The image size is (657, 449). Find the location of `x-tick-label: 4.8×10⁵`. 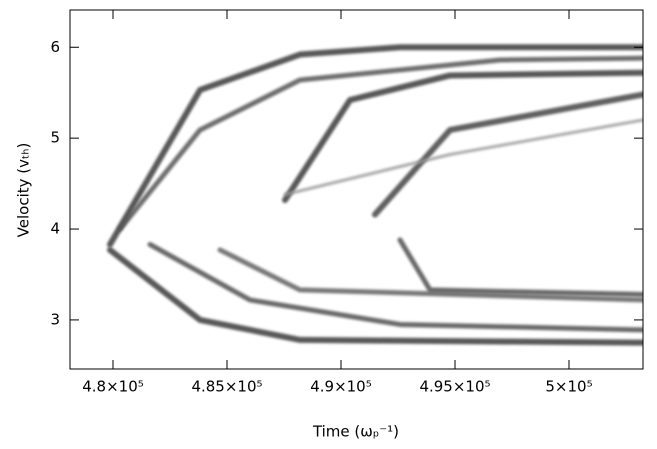

x-tick-label: 4.8×10⁵ is located at coordinates (113, 387).